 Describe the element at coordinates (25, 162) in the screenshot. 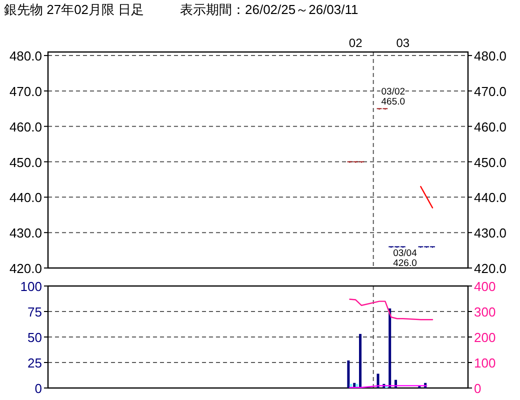

I see `y-tick-label: 450.0` at that location.